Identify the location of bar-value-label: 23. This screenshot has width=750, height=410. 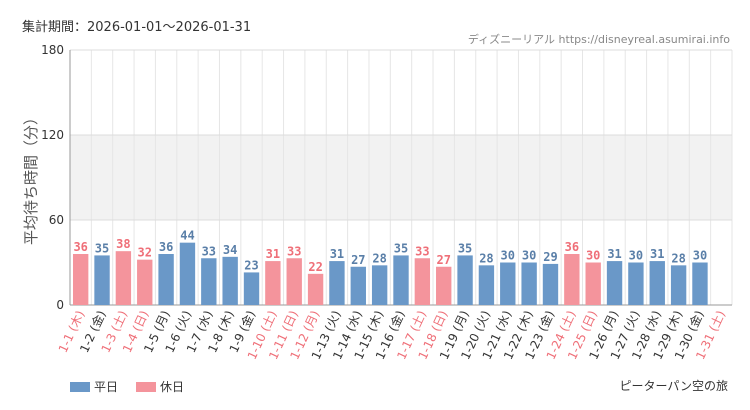
(251, 265).